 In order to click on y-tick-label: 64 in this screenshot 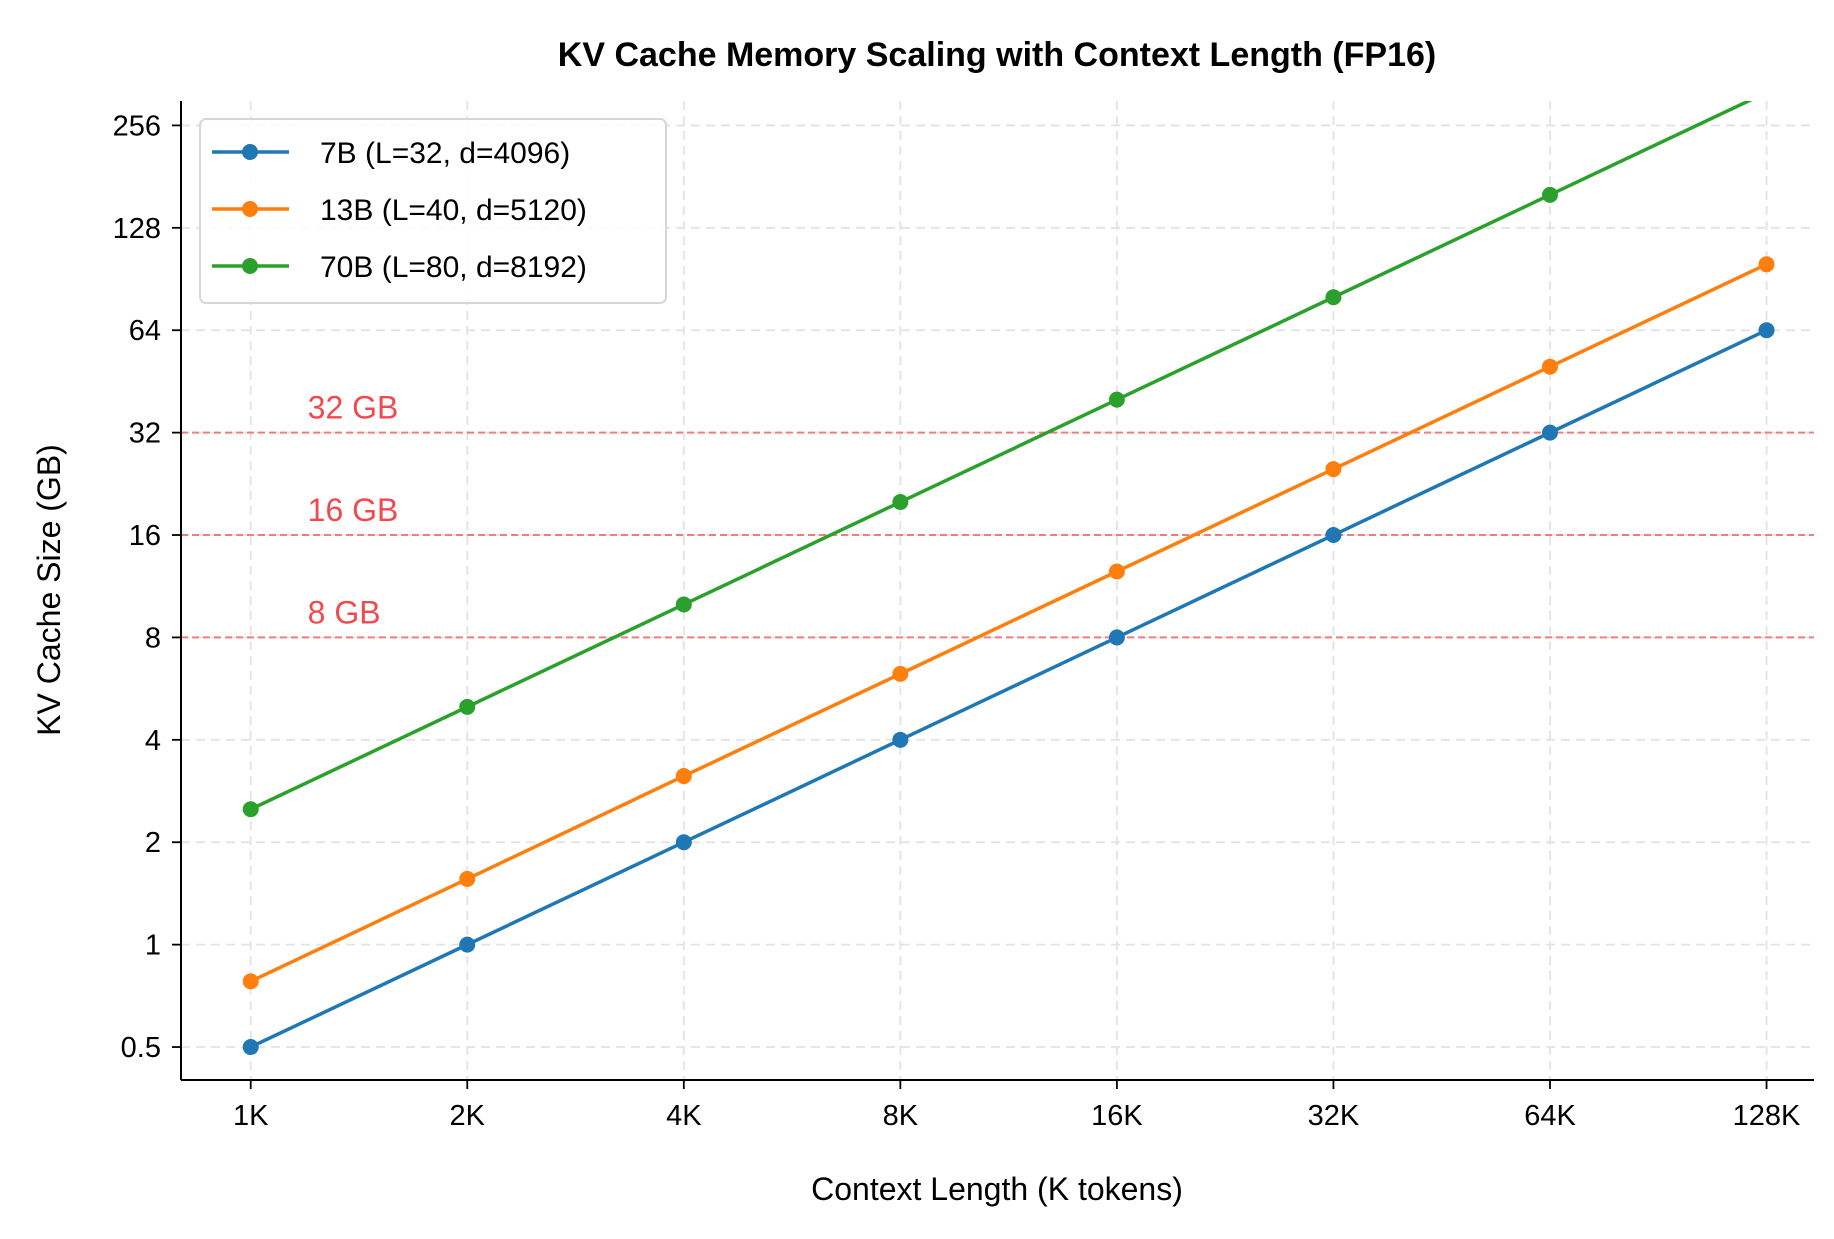, I will do `click(145, 331)`.